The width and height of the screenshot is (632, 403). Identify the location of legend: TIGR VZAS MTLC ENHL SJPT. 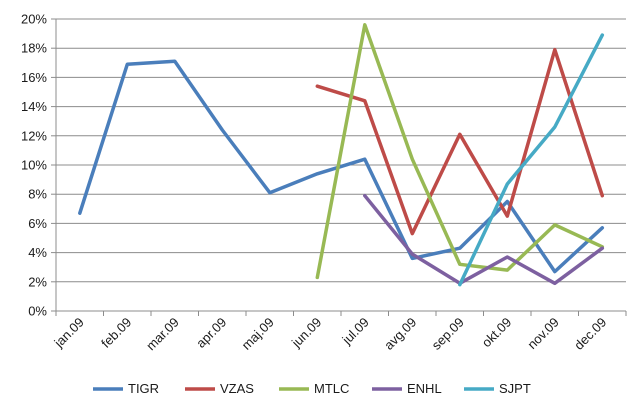
(312, 388).